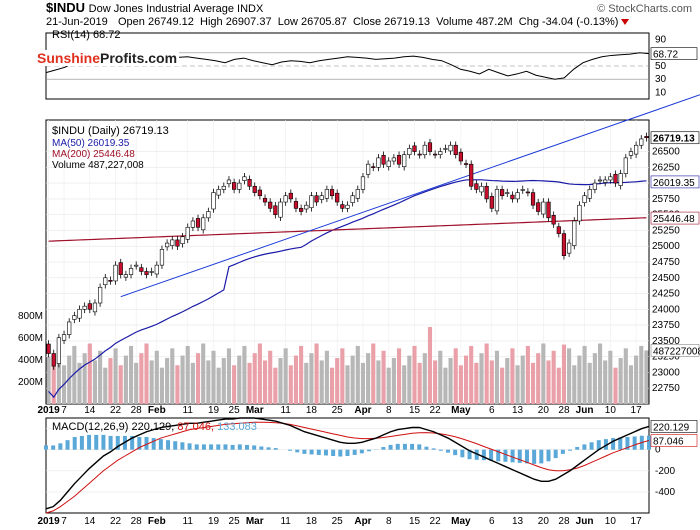 The width and height of the screenshot is (700, 530). I want to click on low-value: 26705.87, so click(323, 22).